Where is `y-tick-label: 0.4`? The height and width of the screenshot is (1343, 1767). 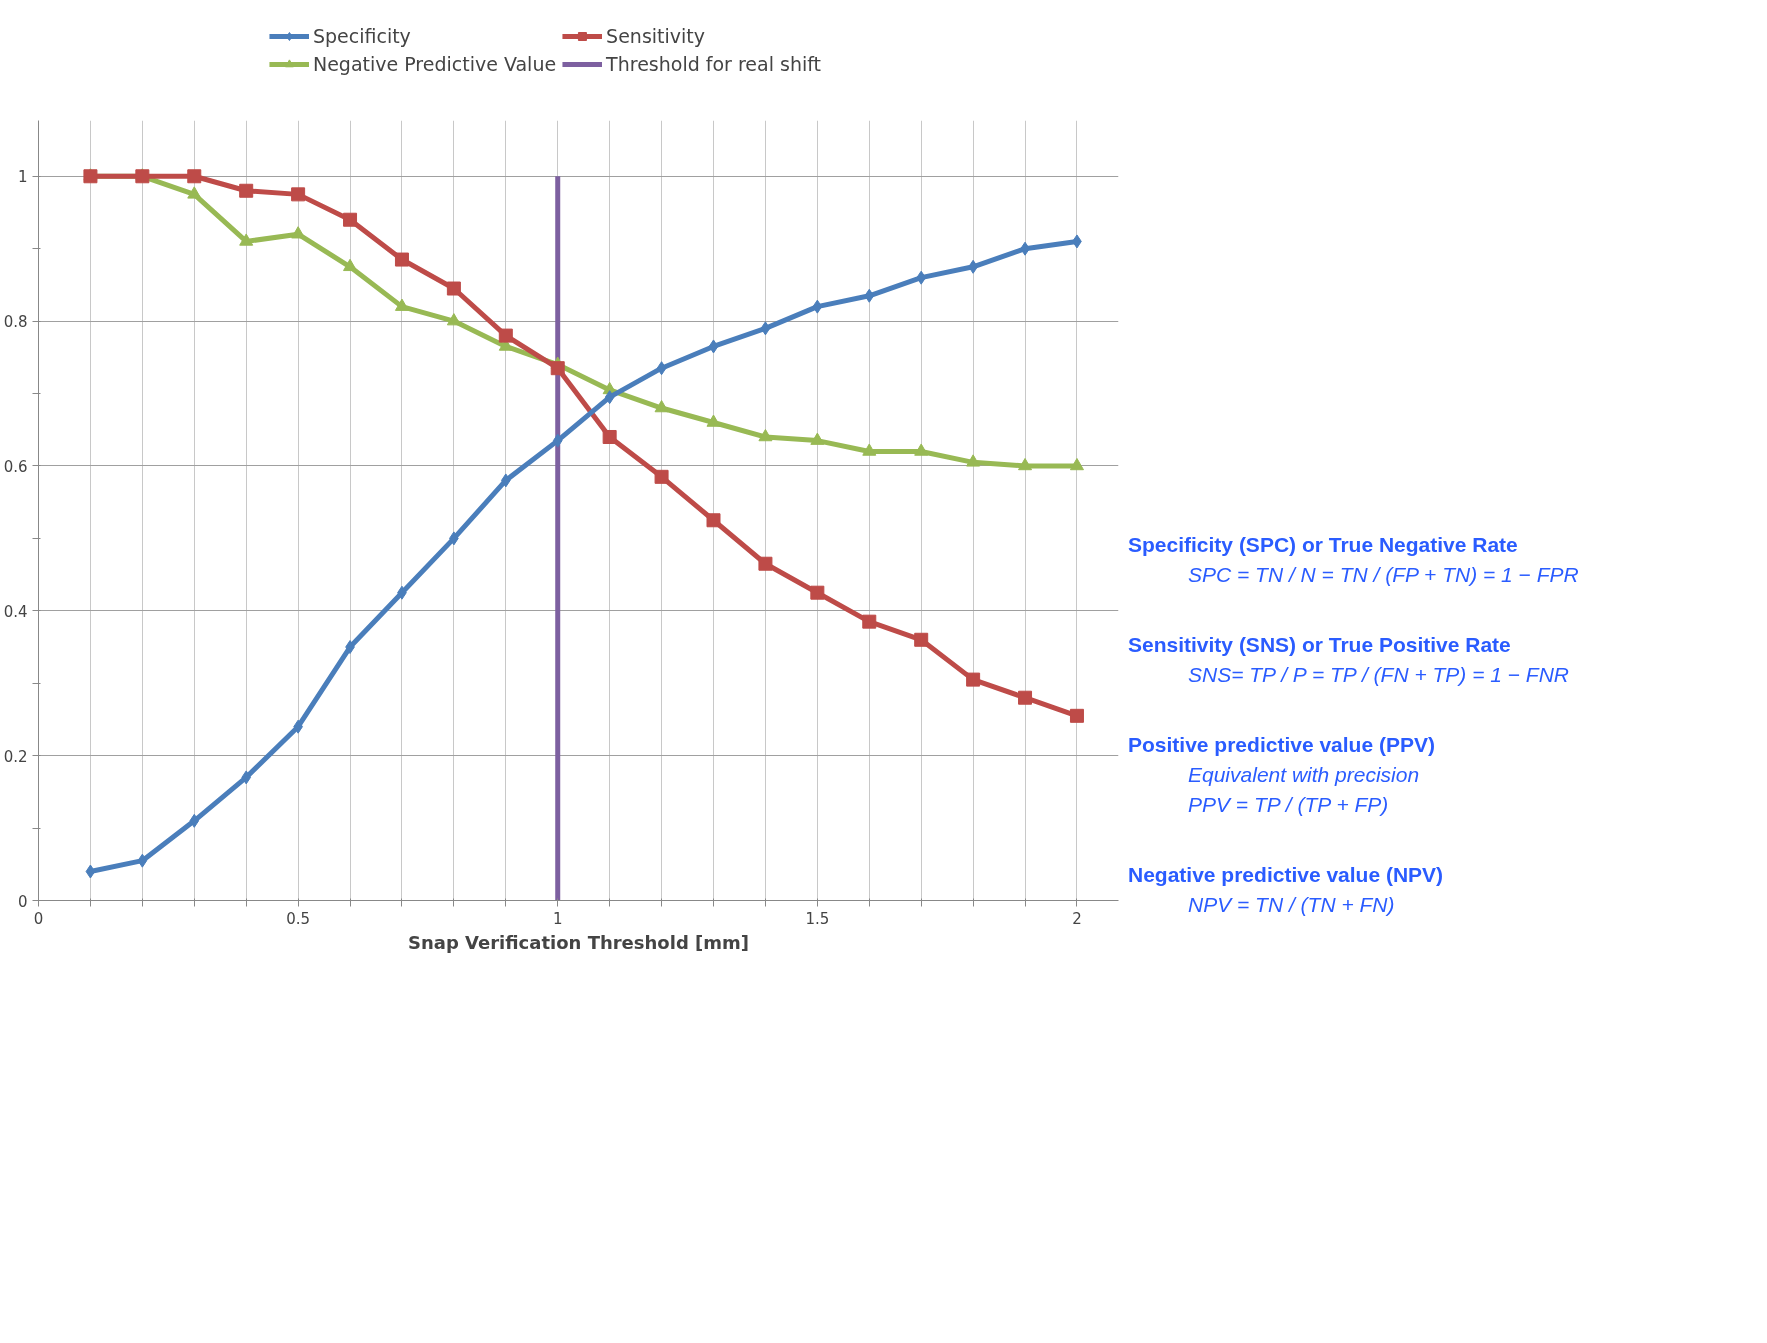 y-tick-label: 0.4 is located at coordinates (15, 611).